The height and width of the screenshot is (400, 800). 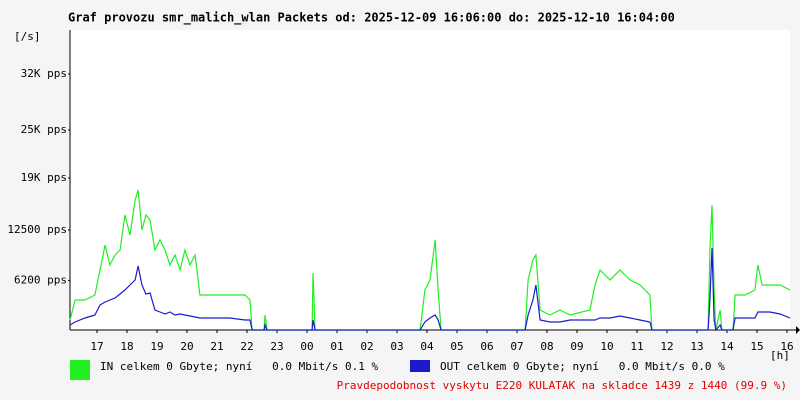 I want to click on x-tick-label: 02, so click(x=366, y=346).